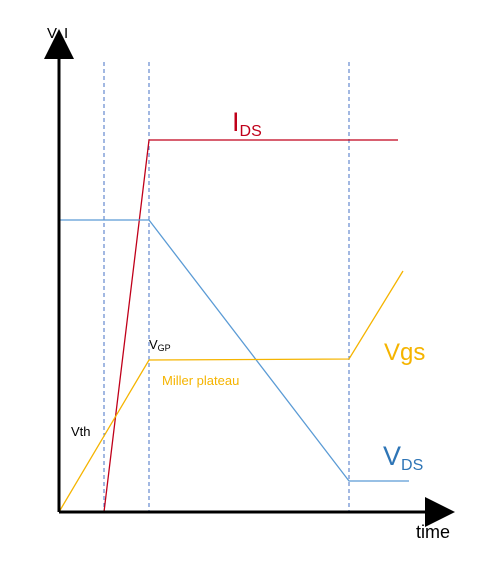  Describe the element at coordinates (403, 457) in the screenshot. I see `vds-label: VDS` at that location.